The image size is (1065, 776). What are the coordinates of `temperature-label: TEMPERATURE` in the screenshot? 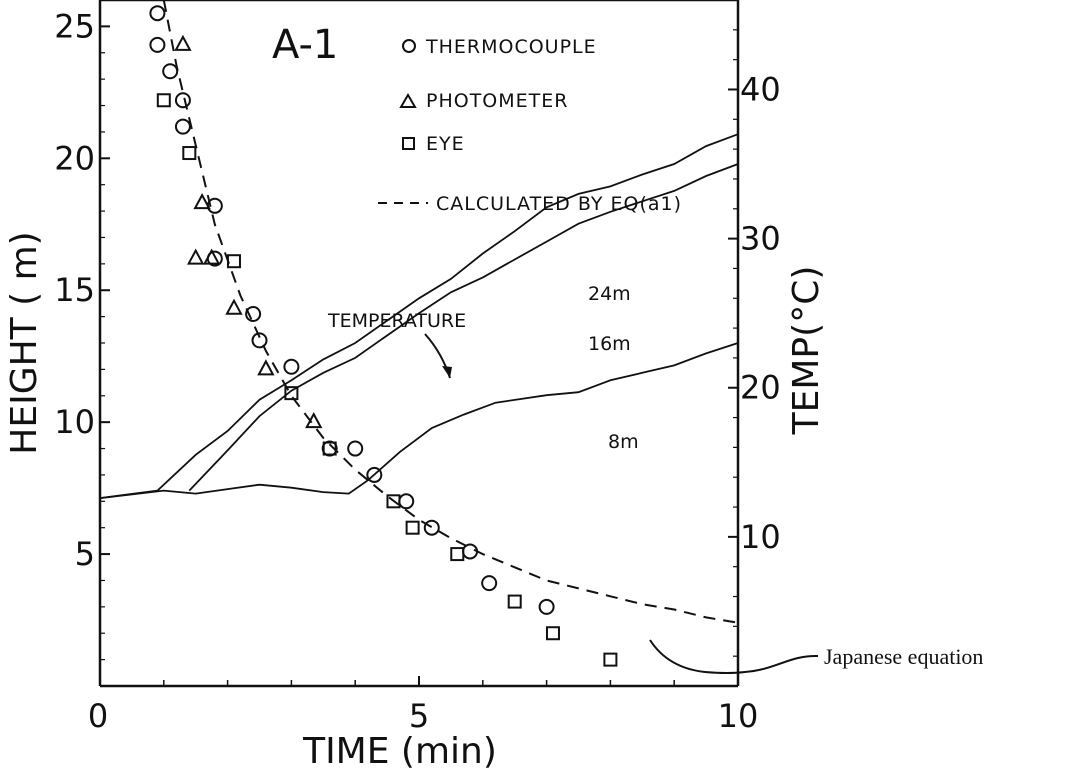 It's located at (396, 321).